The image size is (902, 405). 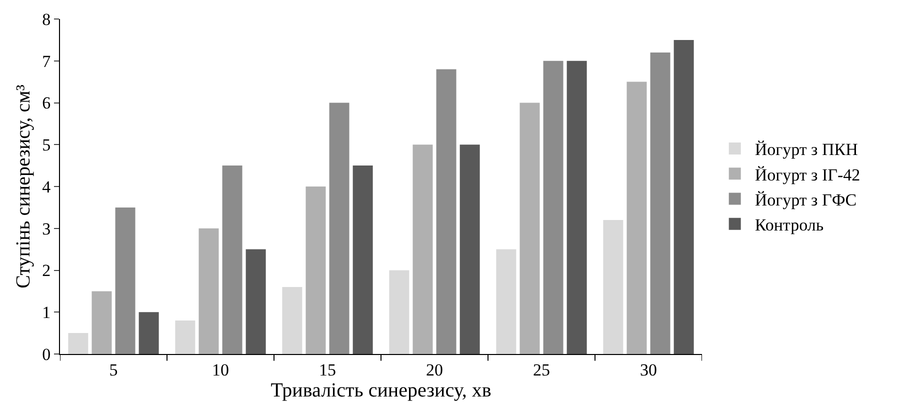 I want to click on legend-label: Йогурт з ПКН, so click(x=806, y=150).